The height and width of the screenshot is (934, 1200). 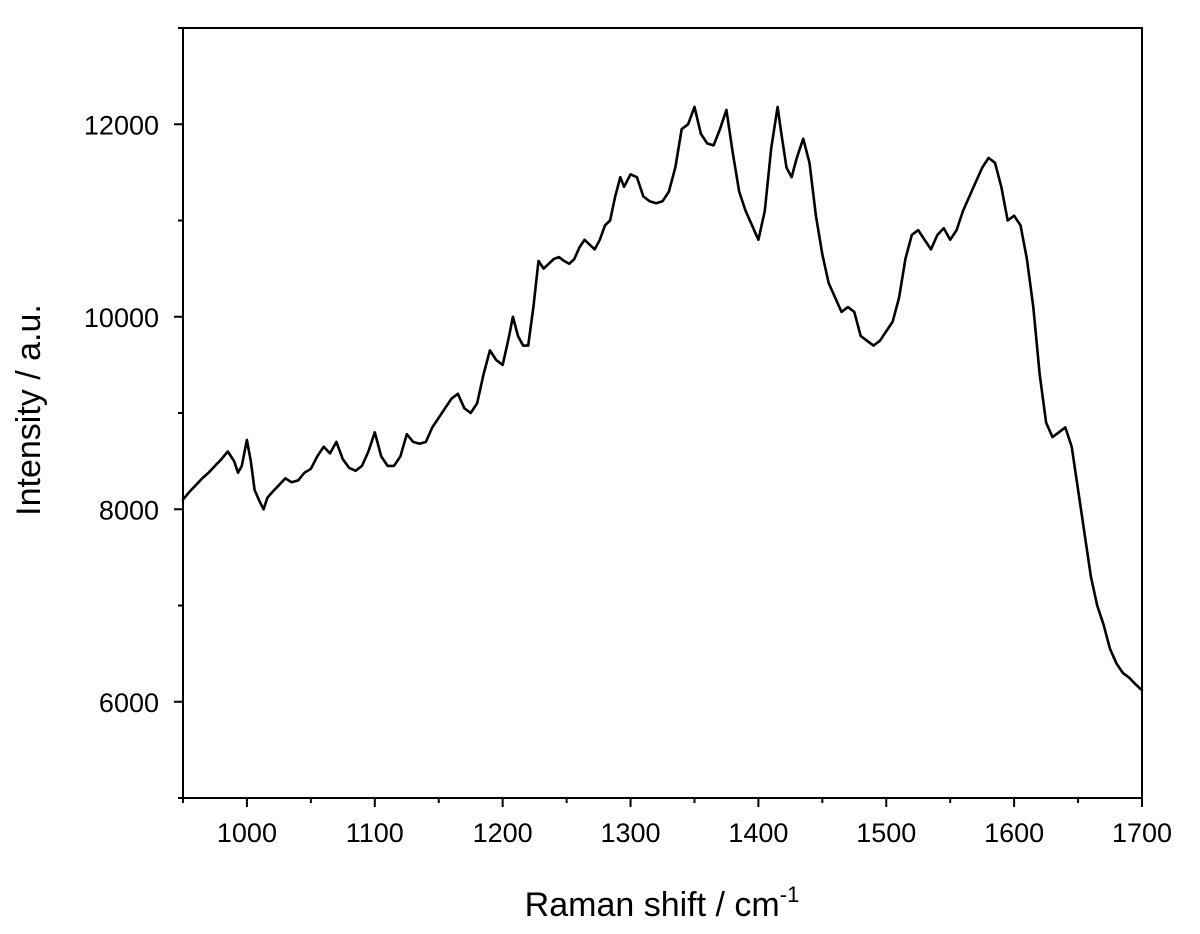 I want to click on y-axis-ticks: 6000 8000 10000 12000, so click(x=133, y=413).